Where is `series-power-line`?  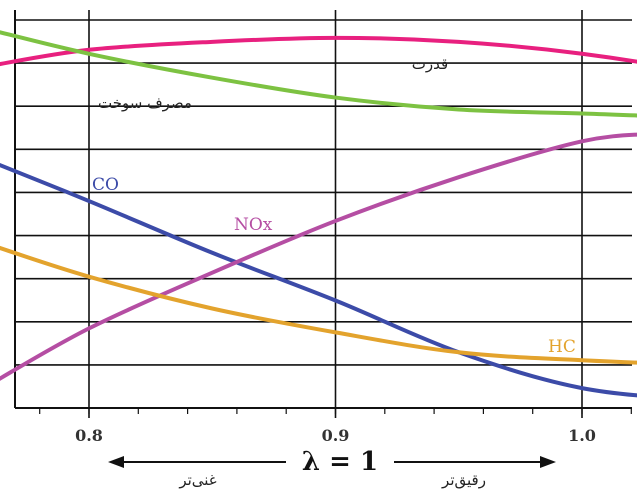
series-power-line is located at coordinates (318, 51).